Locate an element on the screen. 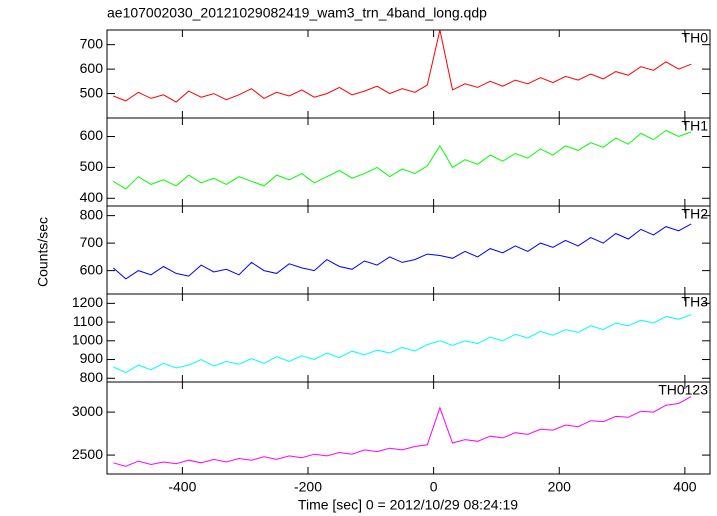 The height and width of the screenshot is (516, 717). x-tick-label: 200 is located at coordinates (560, 487).